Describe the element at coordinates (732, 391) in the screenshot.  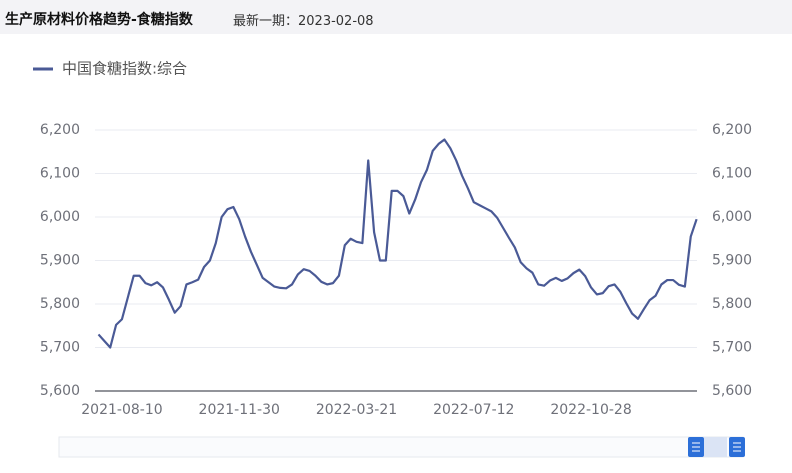
I see `y2-tick-label: 5,600` at that location.